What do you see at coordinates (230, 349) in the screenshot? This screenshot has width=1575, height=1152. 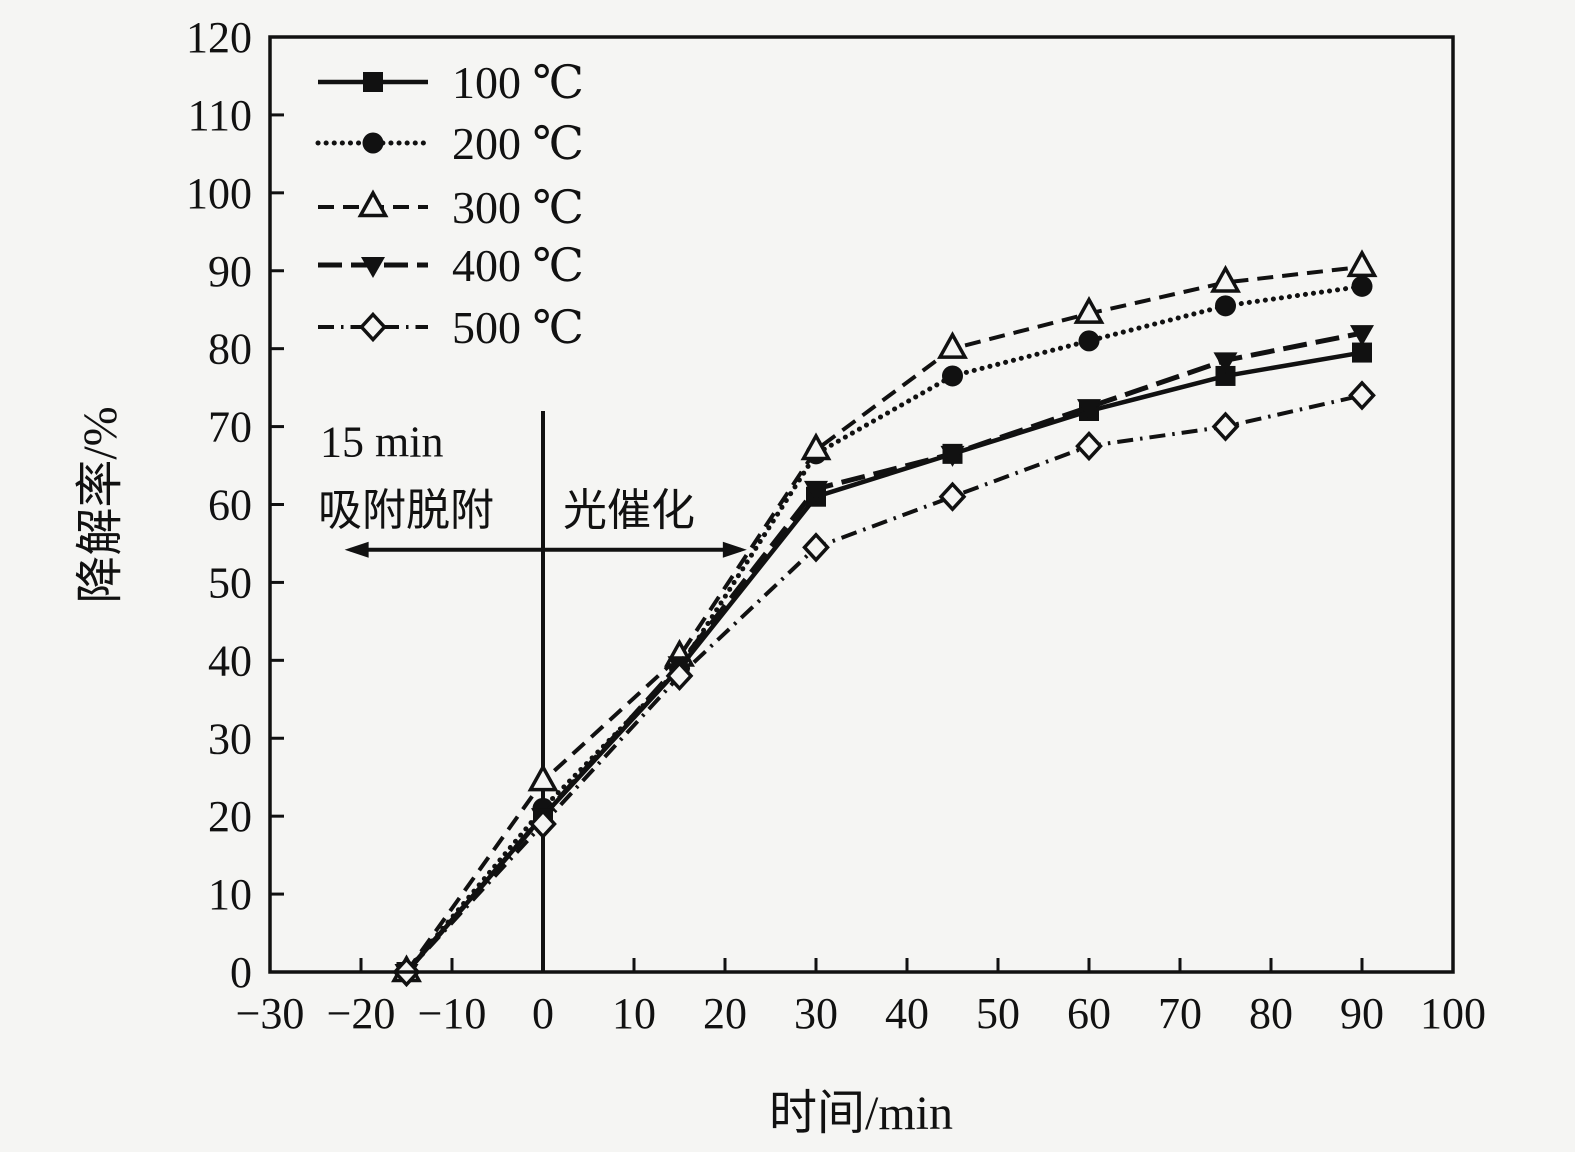 I see `y-tick-label: 80` at bounding box center [230, 349].